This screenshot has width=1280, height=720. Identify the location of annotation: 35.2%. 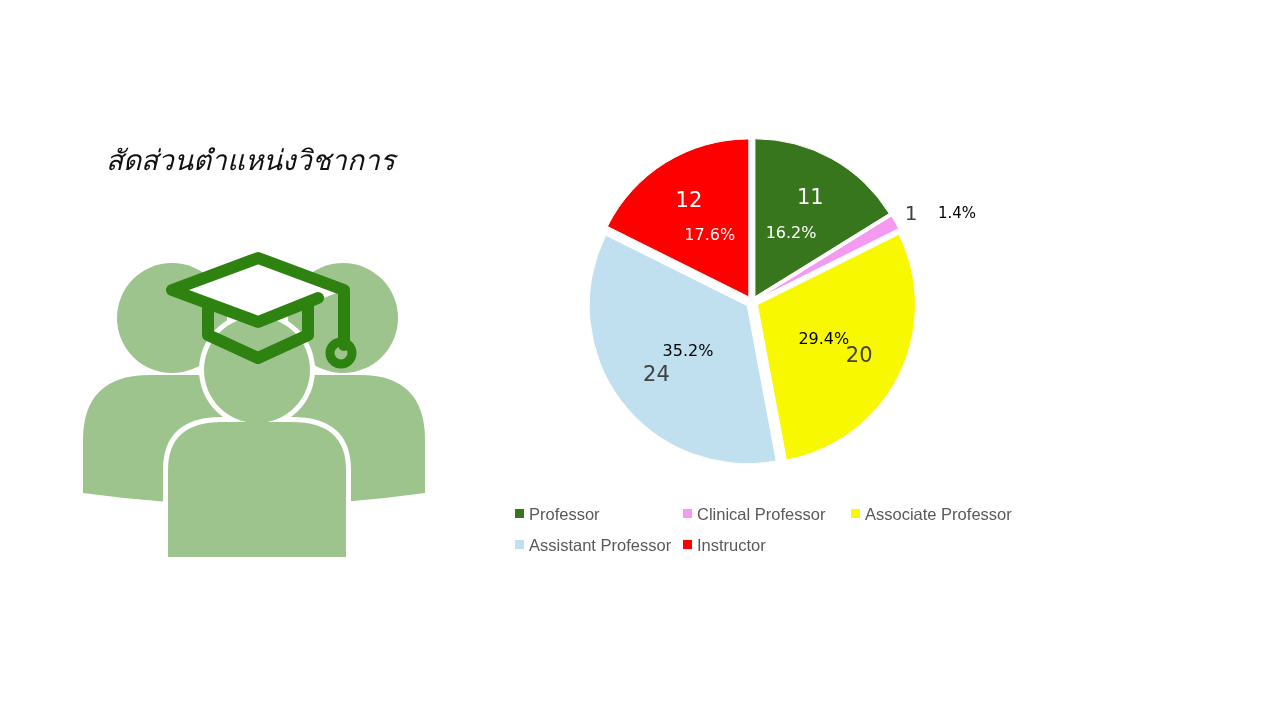
(688, 351).